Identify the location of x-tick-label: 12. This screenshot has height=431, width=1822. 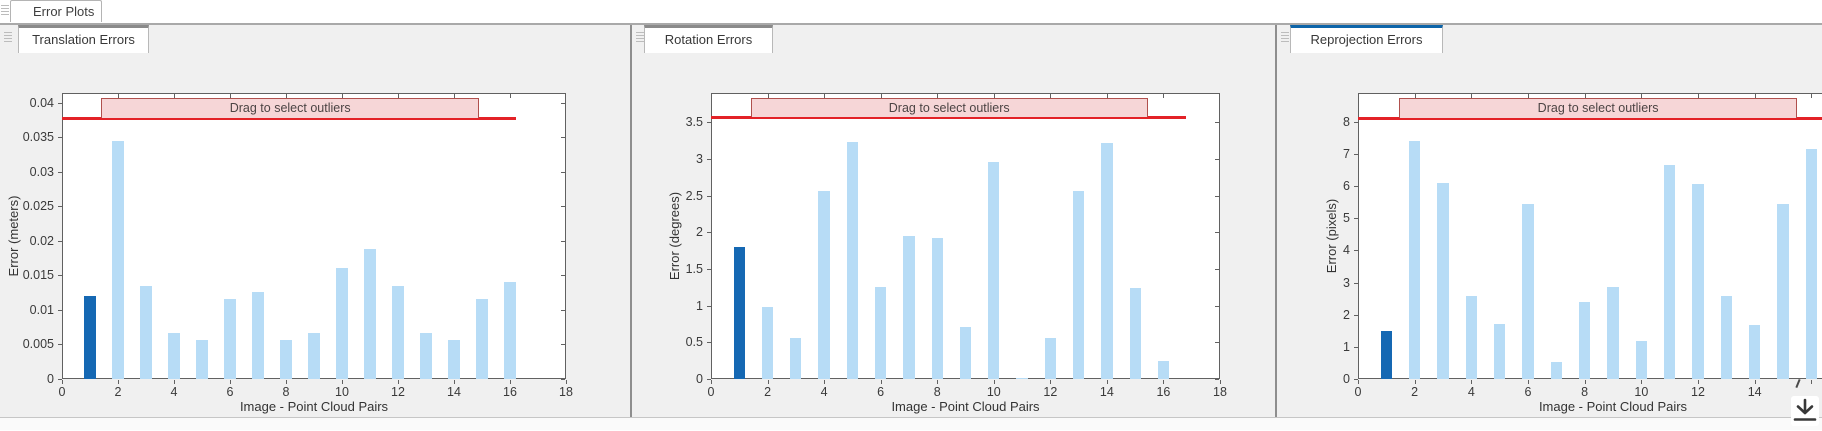
(398, 392).